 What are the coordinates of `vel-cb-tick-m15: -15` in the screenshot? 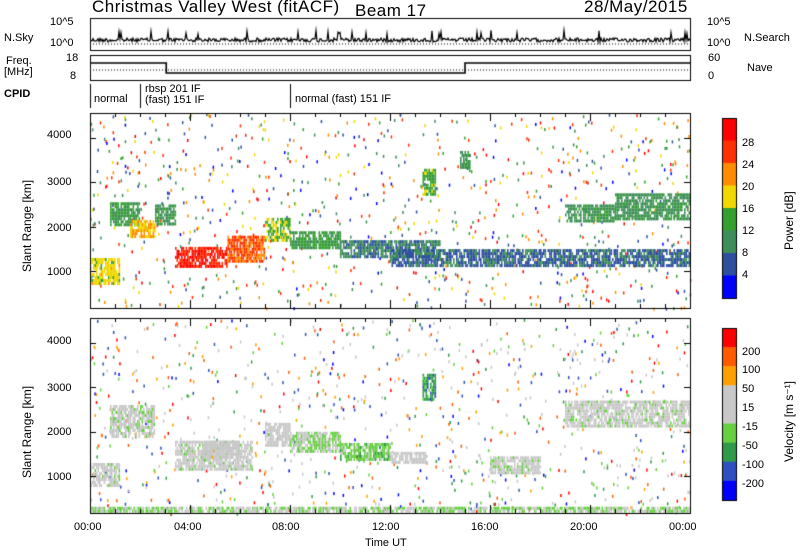 It's located at (750, 427).